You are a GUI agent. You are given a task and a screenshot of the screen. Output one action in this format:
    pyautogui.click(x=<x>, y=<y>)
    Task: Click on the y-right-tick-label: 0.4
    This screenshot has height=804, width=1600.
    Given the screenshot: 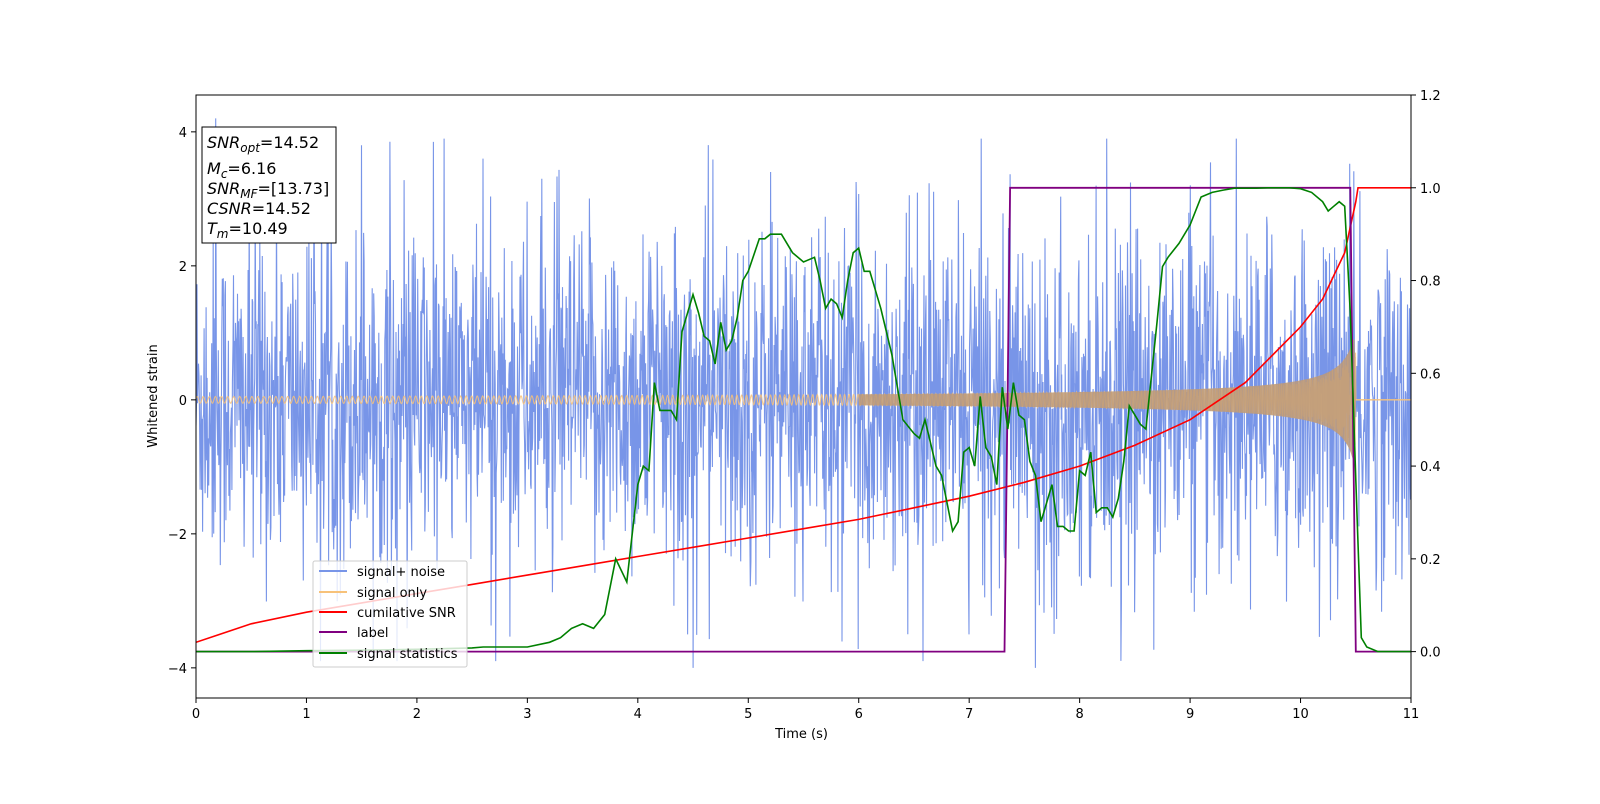 What is the action you would take?
    pyautogui.click(x=1430, y=467)
    